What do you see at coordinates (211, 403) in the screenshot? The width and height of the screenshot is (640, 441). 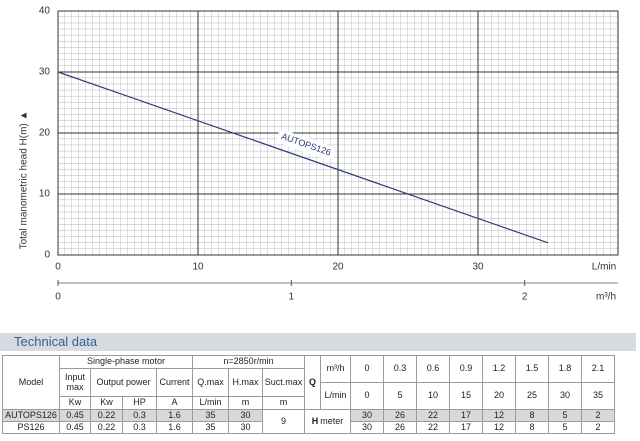 I see `unit: L/min` at bounding box center [211, 403].